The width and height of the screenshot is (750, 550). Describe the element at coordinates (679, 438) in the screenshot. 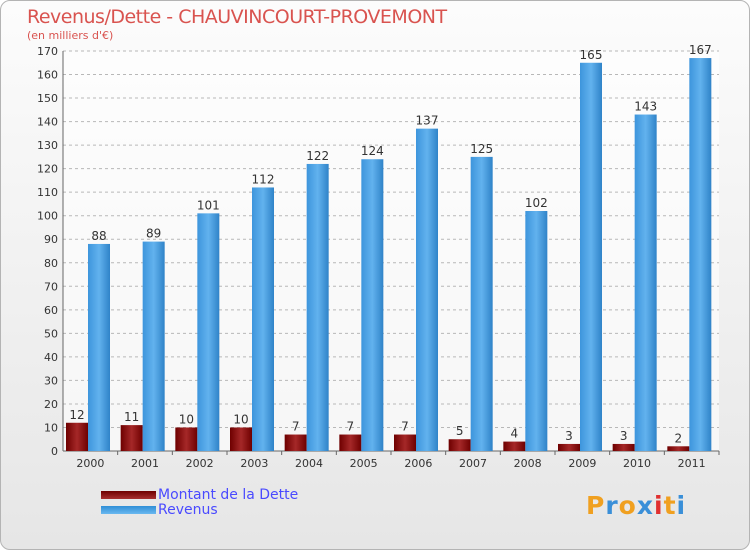

I see `data-label-debt: 2` at that location.